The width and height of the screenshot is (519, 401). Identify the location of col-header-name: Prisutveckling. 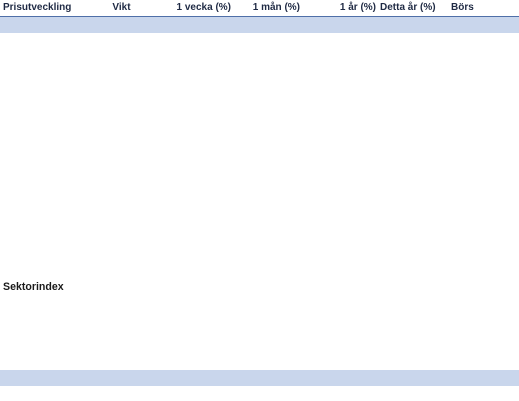
(46, 8).